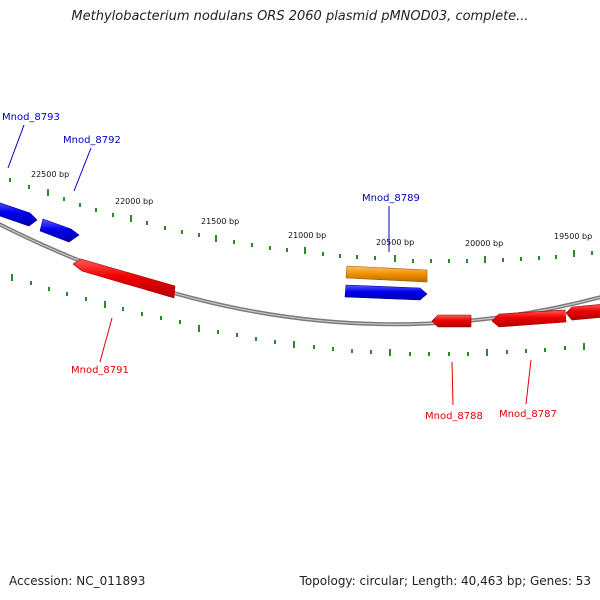 The image size is (600, 600). Describe the element at coordinates (307, 235) in the screenshot. I see `scale-label: 21000 bp` at that location.